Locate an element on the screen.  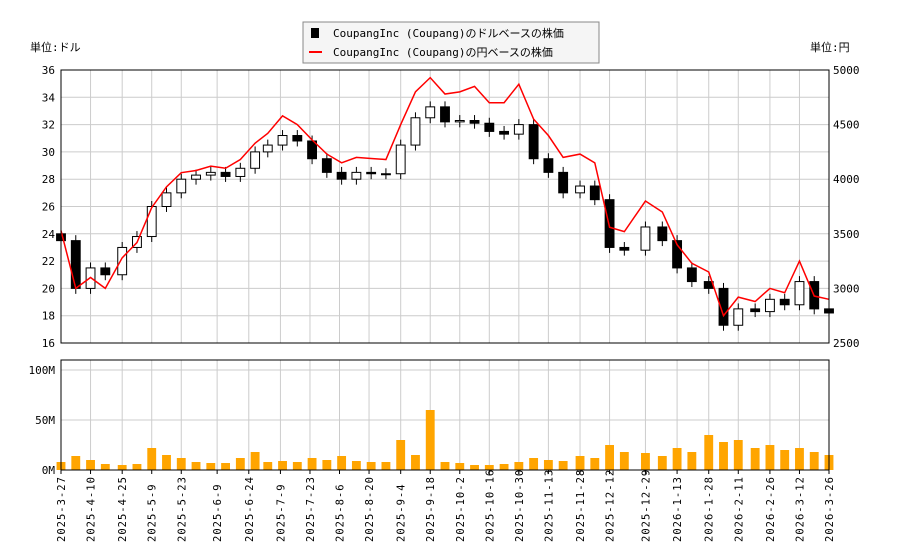
y-volume-tick-label: 50M is located at coordinates (45, 420).